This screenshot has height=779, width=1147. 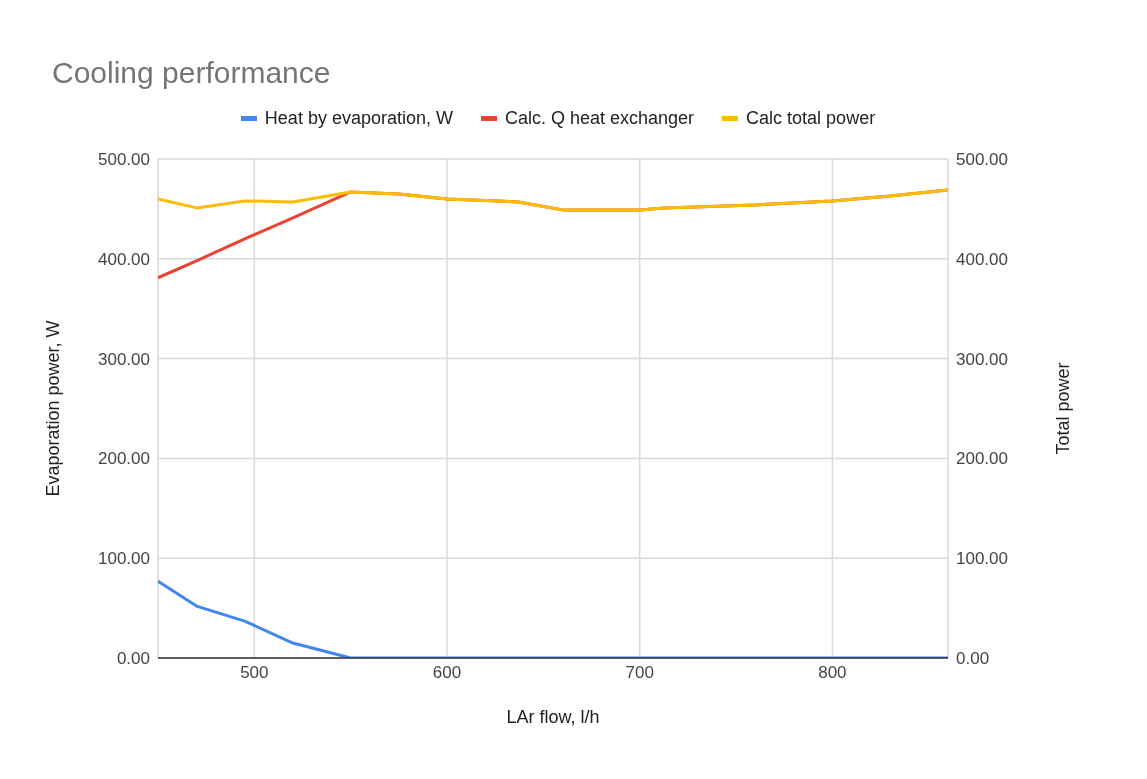 What do you see at coordinates (124, 559) in the screenshot?
I see `y-tick-label: 100.00` at bounding box center [124, 559].